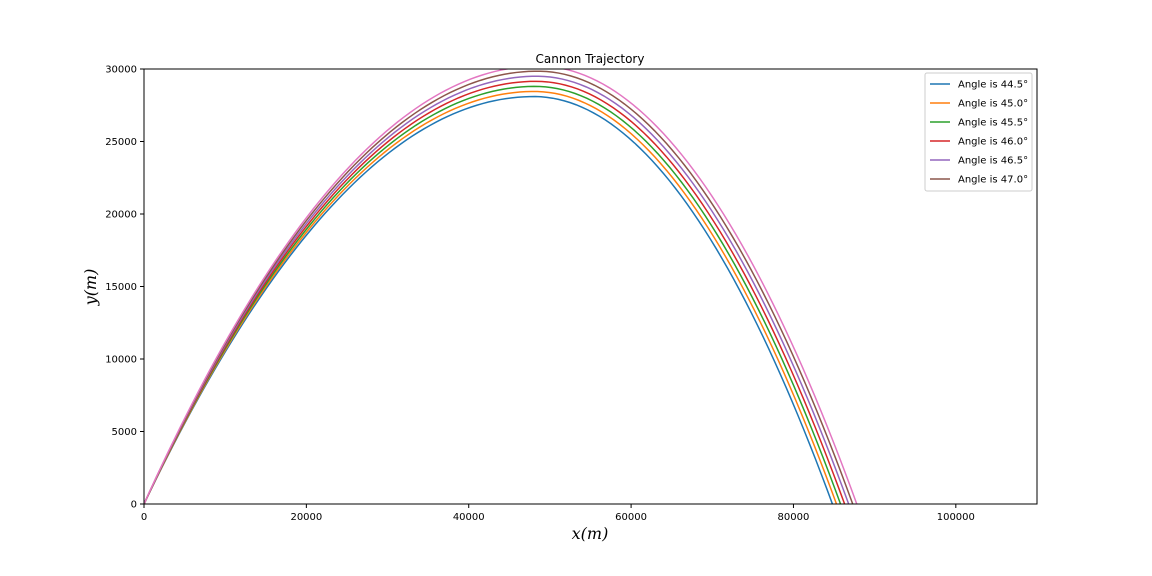 The image size is (1152, 576). Describe the element at coordinates (469, 517) in the screenshot. I see `x-tick-label: 40000` at that location.